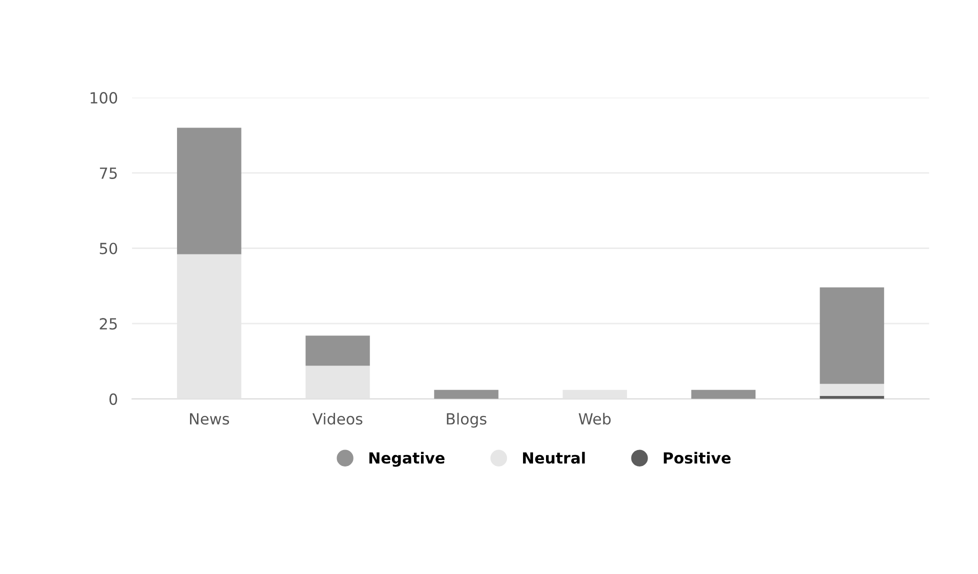 The image size is (978, 574). I want to click on legend-label: Negative, so click(407, 459).